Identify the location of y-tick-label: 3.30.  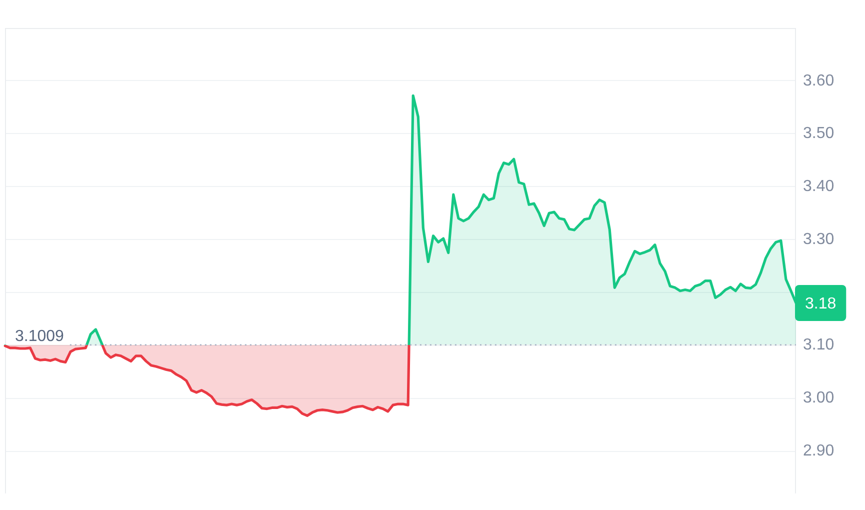
(818, 239).